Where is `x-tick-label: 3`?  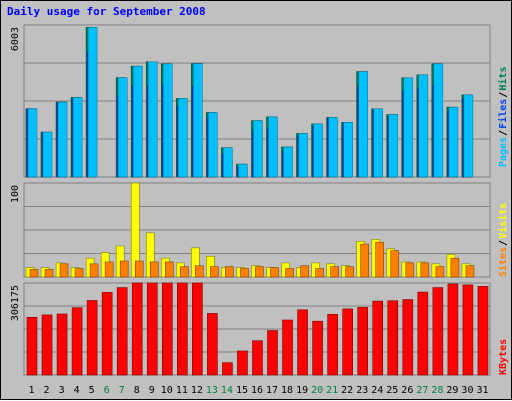
x-tick-label: 3 is located at coordinates (62, 390).